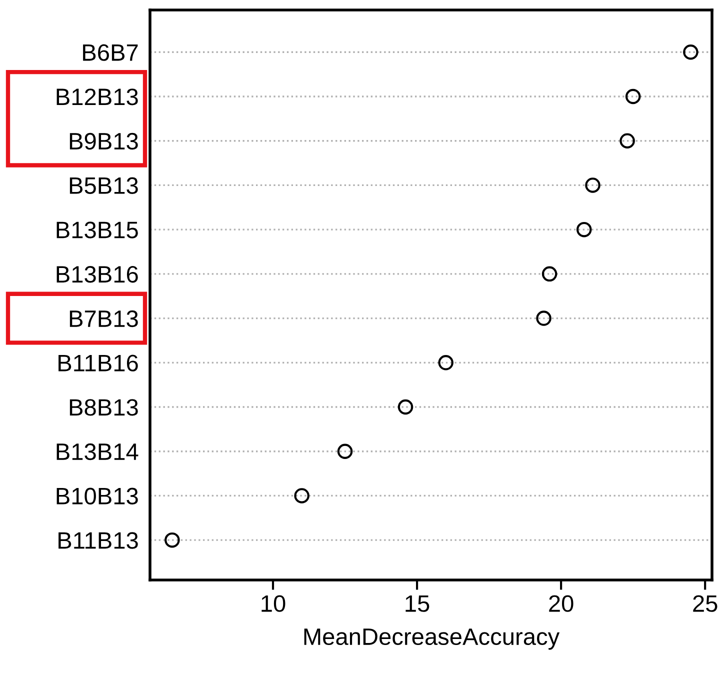  Describe the element at coordinates (561, 603) in the screenshot. I see `x-tick-label: 20` at that location.